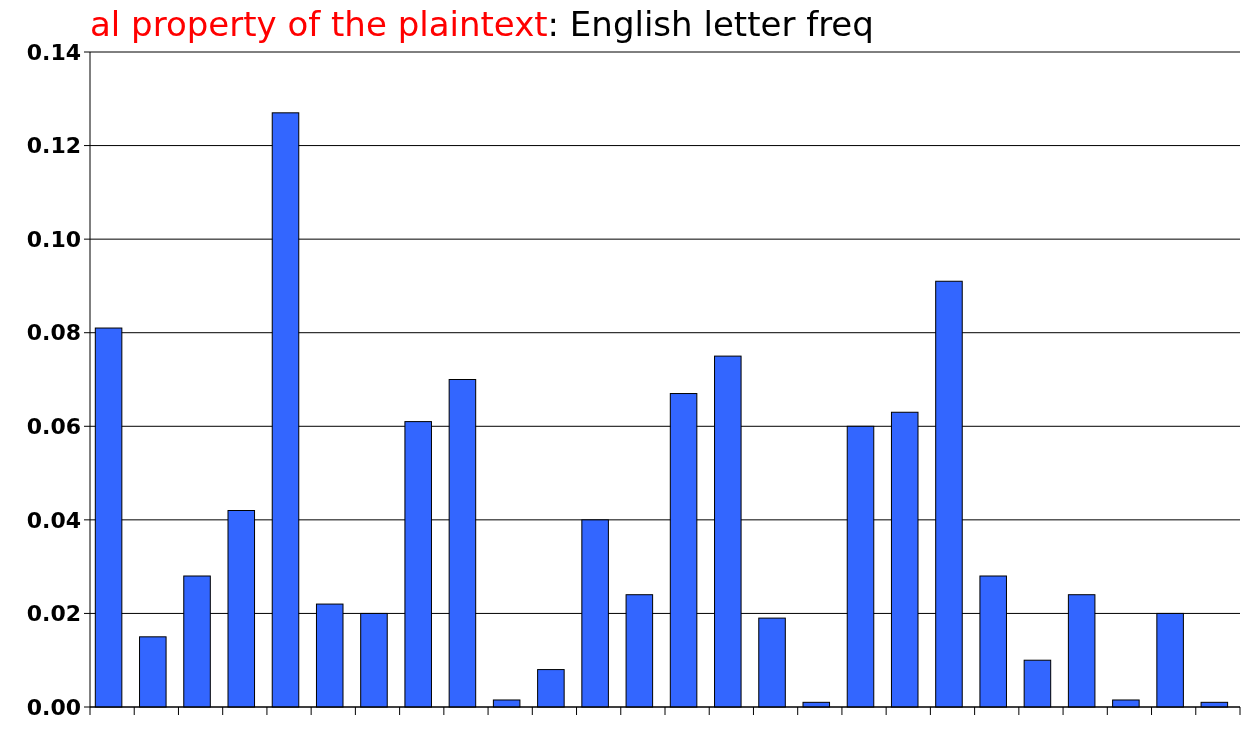  What do you see at coordinates (319, 24) in the screenshot?
I see `chart-title: al property of the plaintext` at bounding box center [319, 24].